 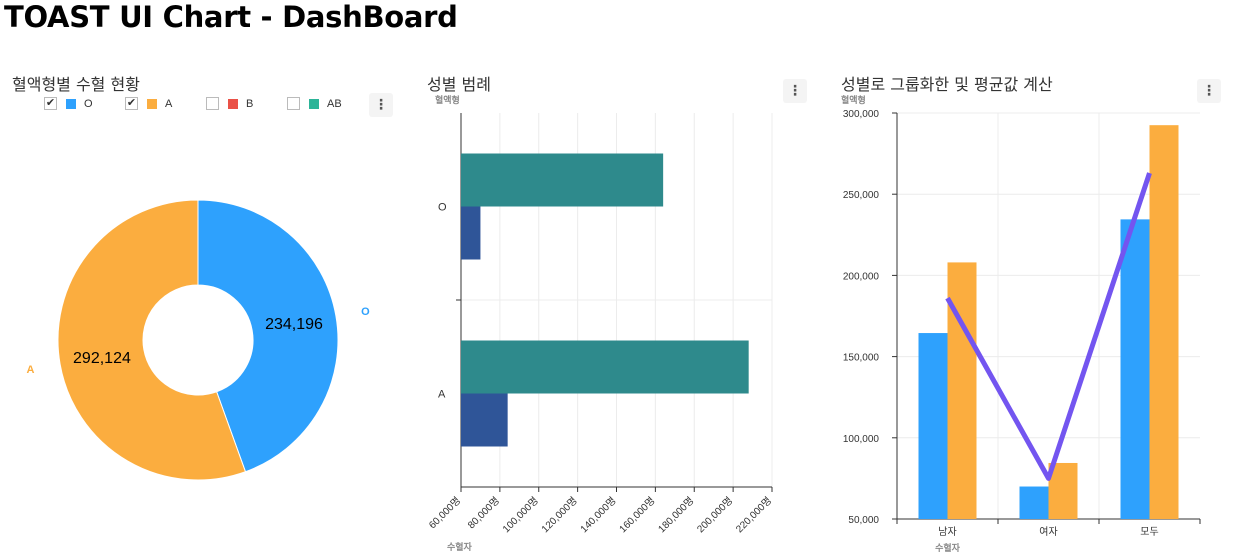 What do you see at coordinates (861, 358) in the screenshot?
I see `y-tick-label: 150,000` at bounding box center [861, 358].